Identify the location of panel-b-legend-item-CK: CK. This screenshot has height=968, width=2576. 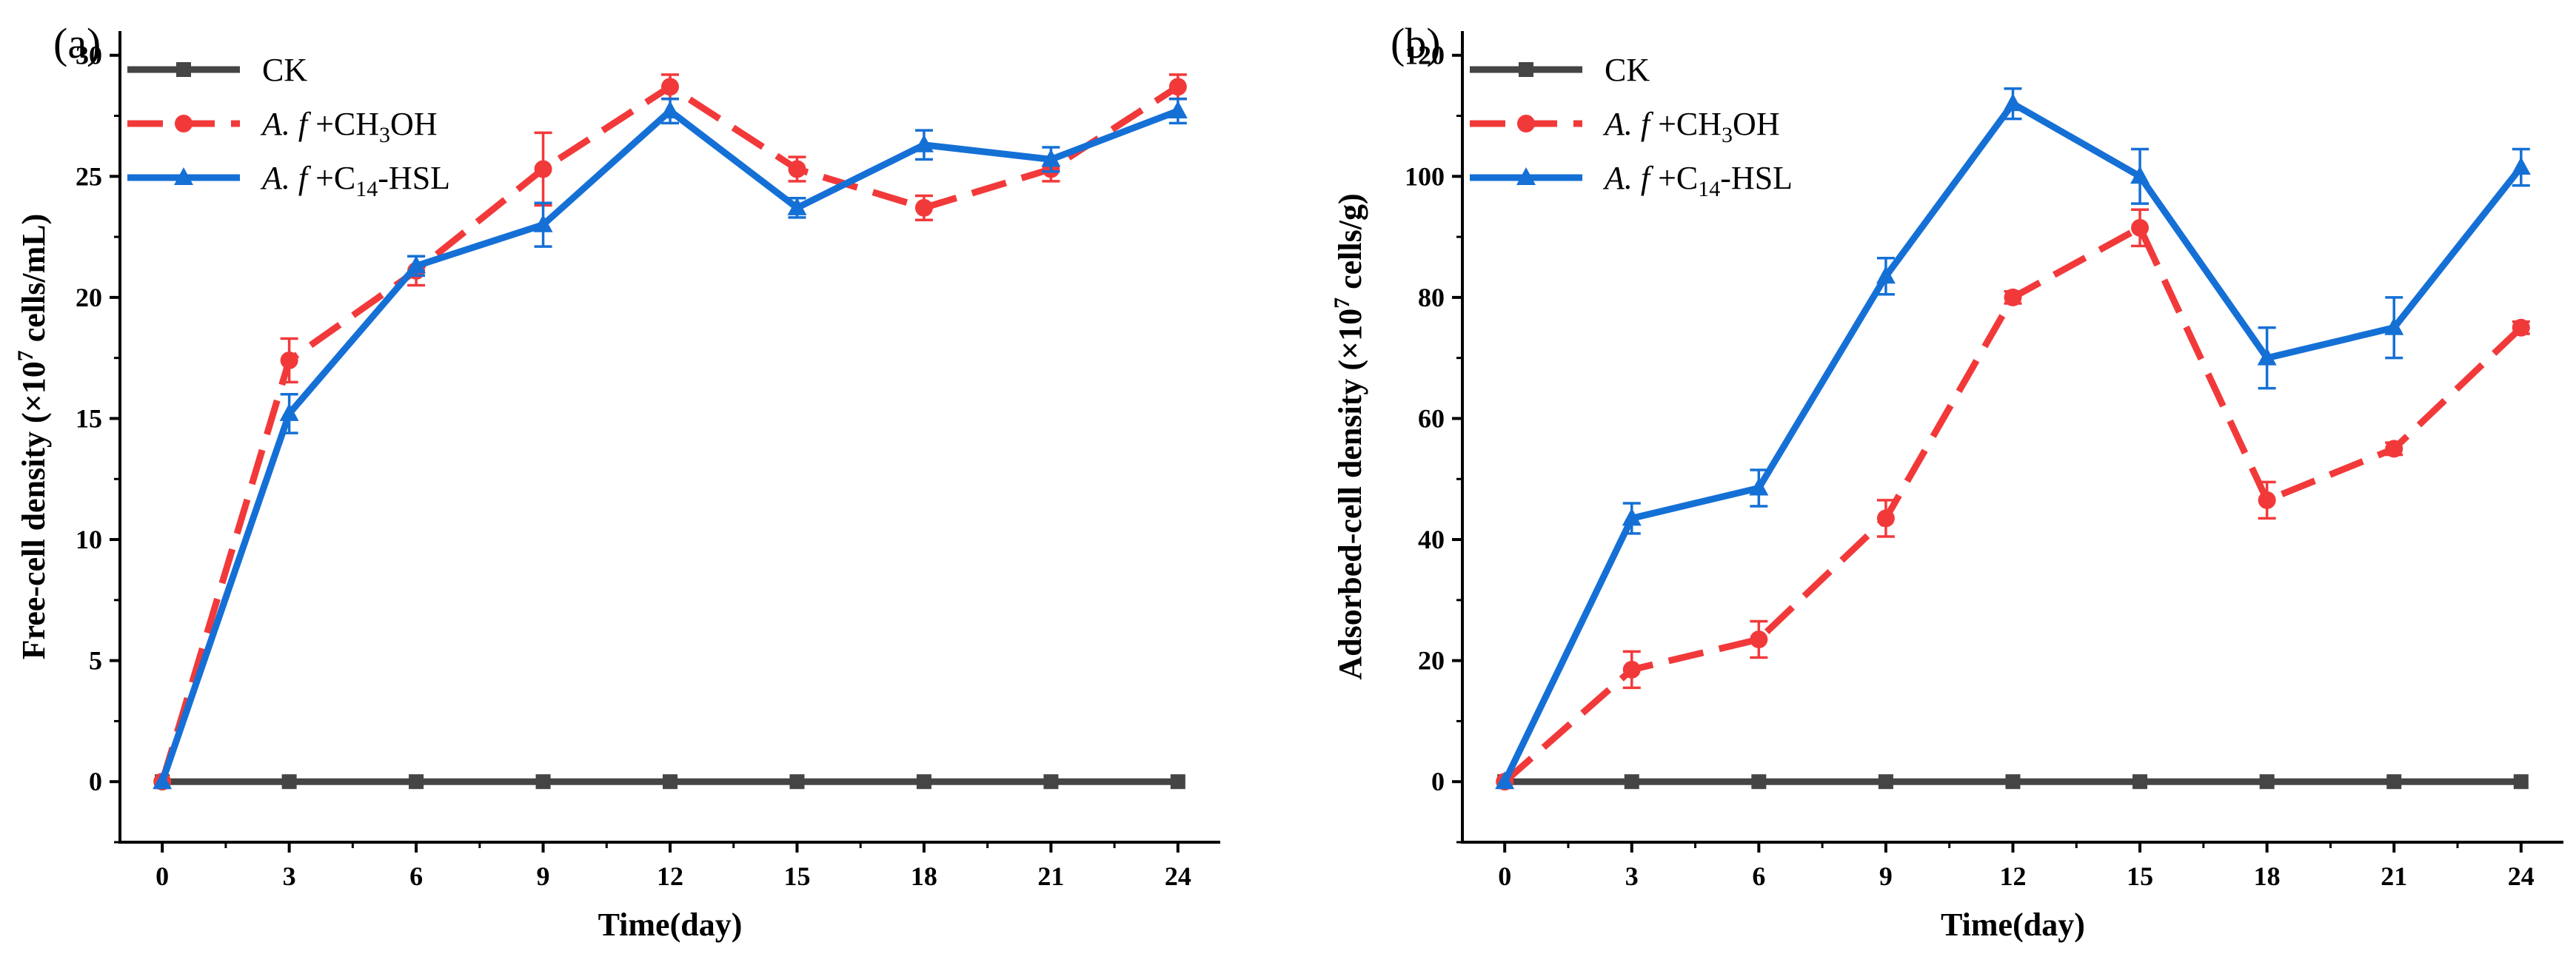
(1560, 70).